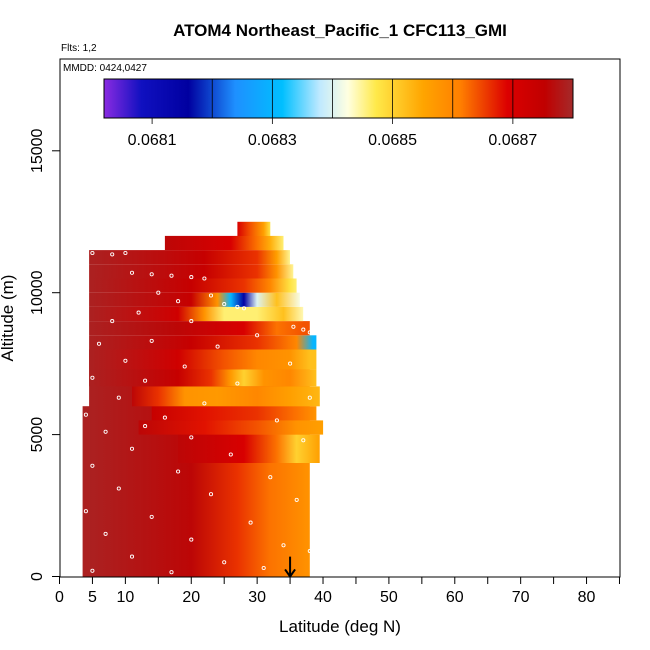 Image resolution: width=650 pixels, height=650 pixels. Describe the element at coordinates (512, 140) in the screenshot. I see `colorbar-tick-label: 0.0687` at that location.